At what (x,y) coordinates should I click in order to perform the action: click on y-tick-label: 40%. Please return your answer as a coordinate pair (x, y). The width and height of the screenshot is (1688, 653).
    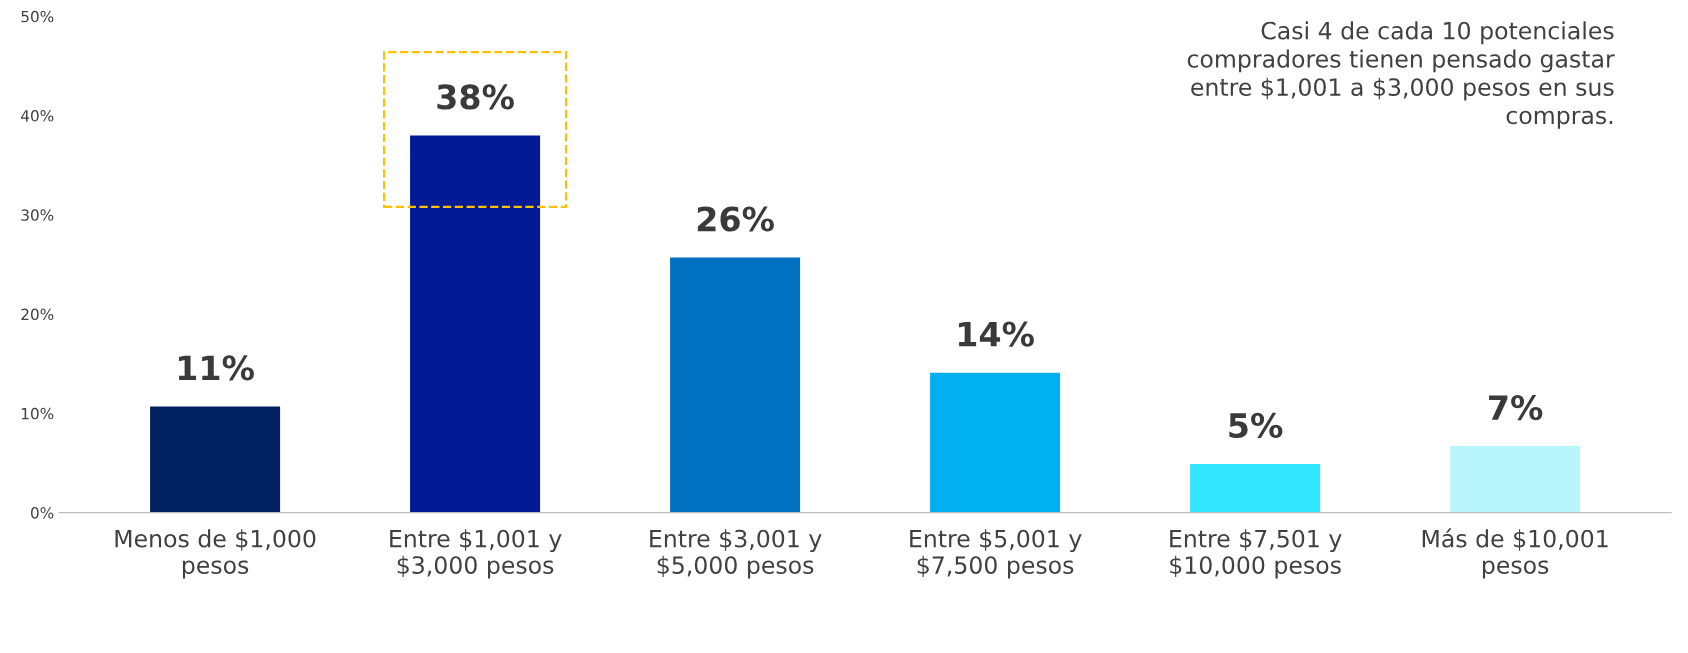
    Looking at the image, I should click on (37, 116).